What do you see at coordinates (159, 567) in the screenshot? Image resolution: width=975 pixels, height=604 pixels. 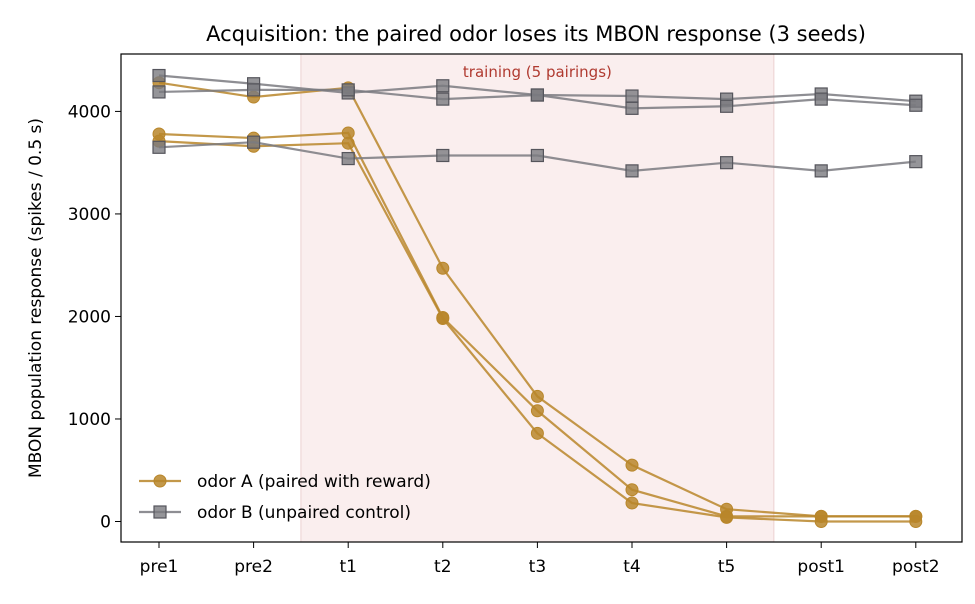 I see `x-tick-label: pre1` at bounding box center [159, 567].